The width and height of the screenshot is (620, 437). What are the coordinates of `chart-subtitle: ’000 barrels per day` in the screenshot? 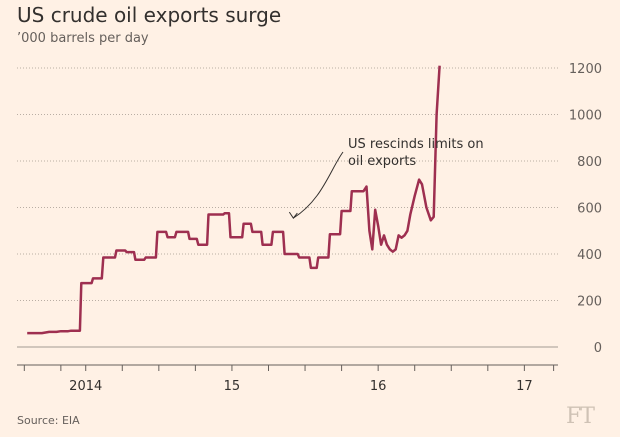 It's located at (83, 38).